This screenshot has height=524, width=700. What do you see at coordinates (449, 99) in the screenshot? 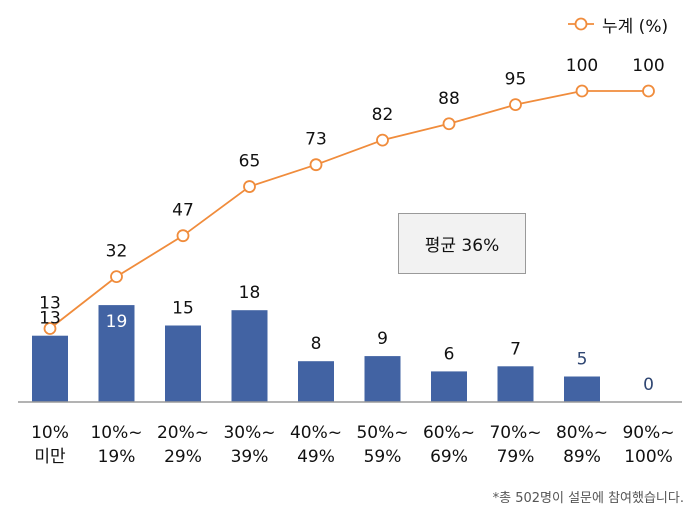
I see `line-value-label: 88` at bounding box center [449, 99].